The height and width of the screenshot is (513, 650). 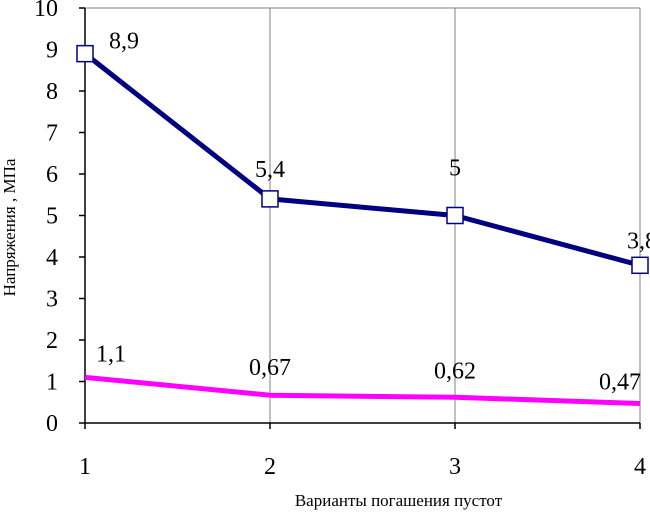 I want to click on x-tick-label: 3, so click(x=455, y=467).